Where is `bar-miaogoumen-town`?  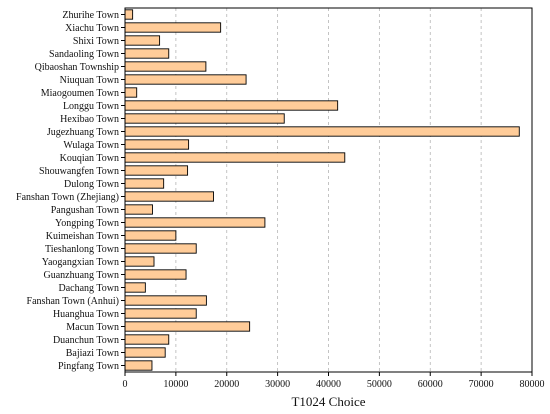
bar-miaogoumen-town is located at coordinates (131, 92).